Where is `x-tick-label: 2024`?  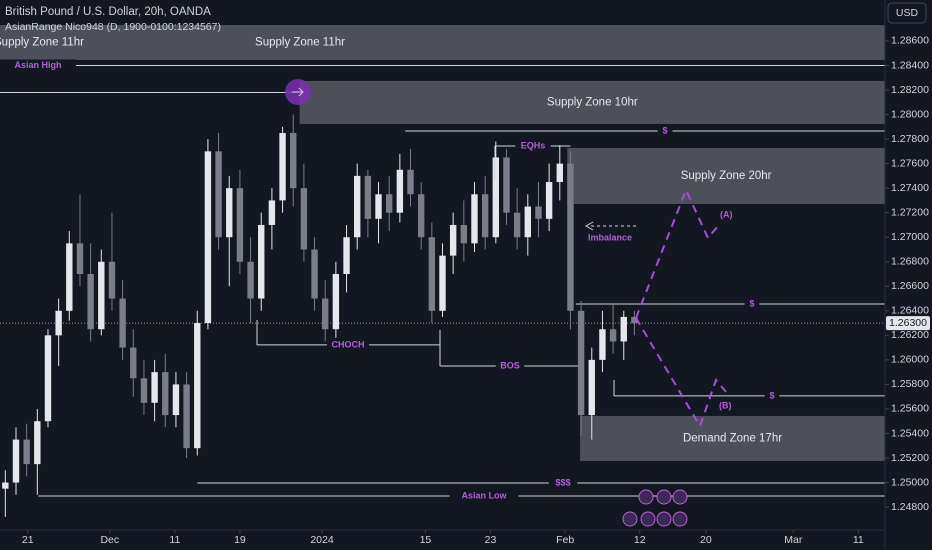
x-tick-label: 2024 is located at coordinates (322, 540).